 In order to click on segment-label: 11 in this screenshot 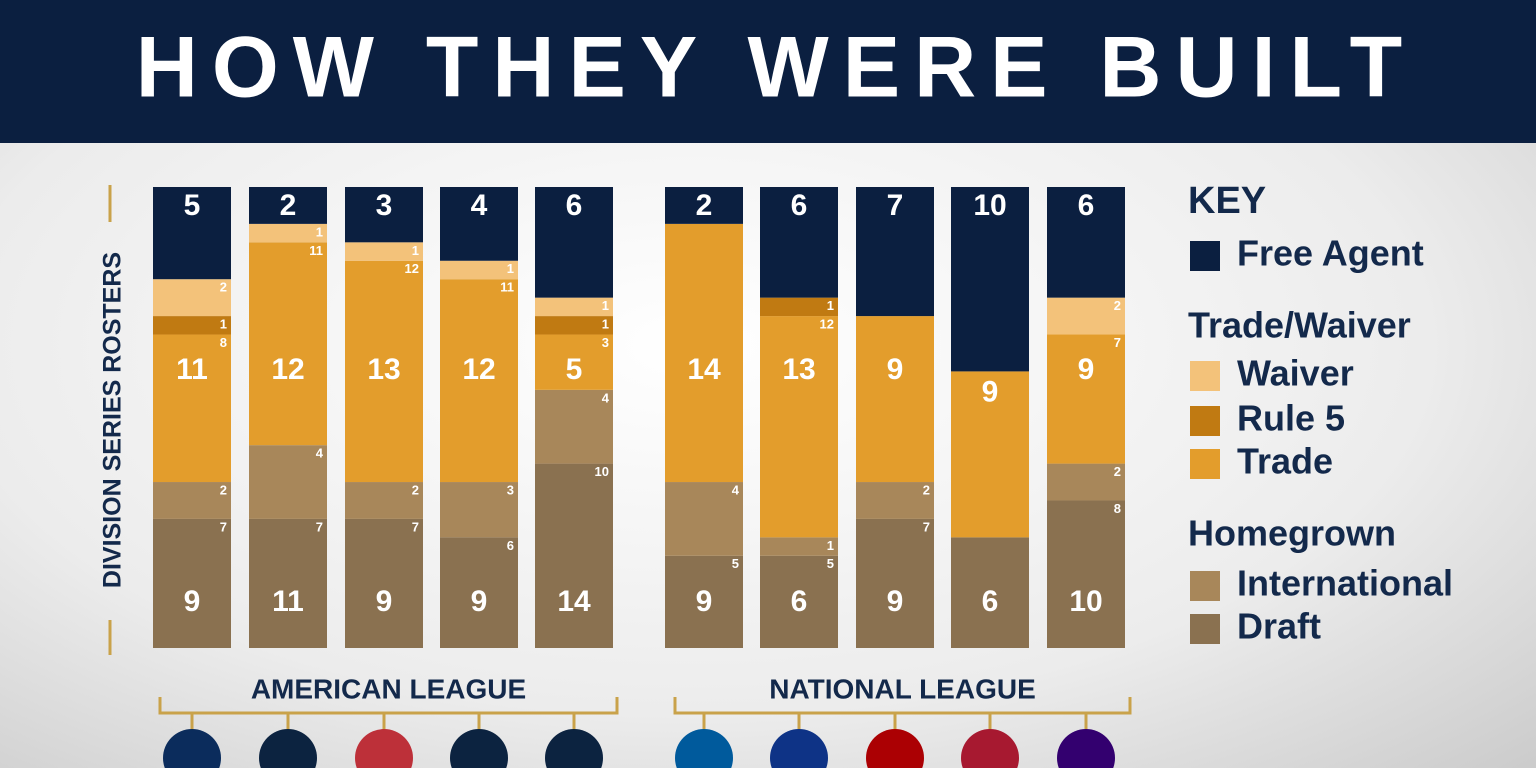, I will do `click(316, 250)`.